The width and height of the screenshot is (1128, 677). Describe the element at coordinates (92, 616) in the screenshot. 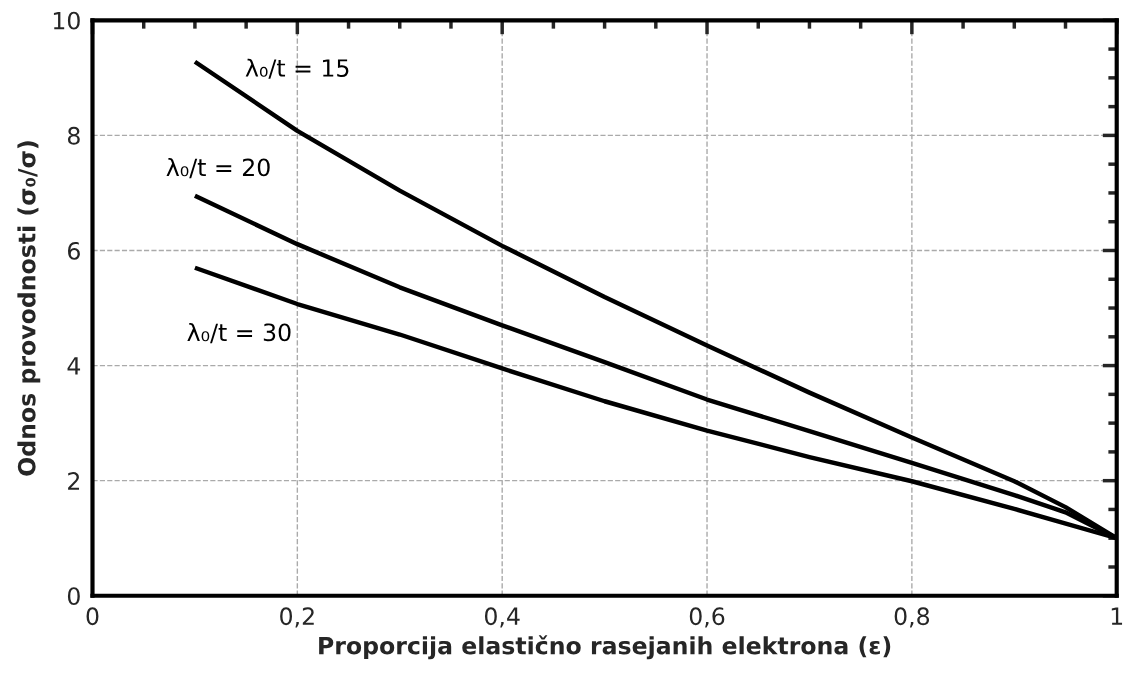

I see `x-tick-label: 0` at that location.